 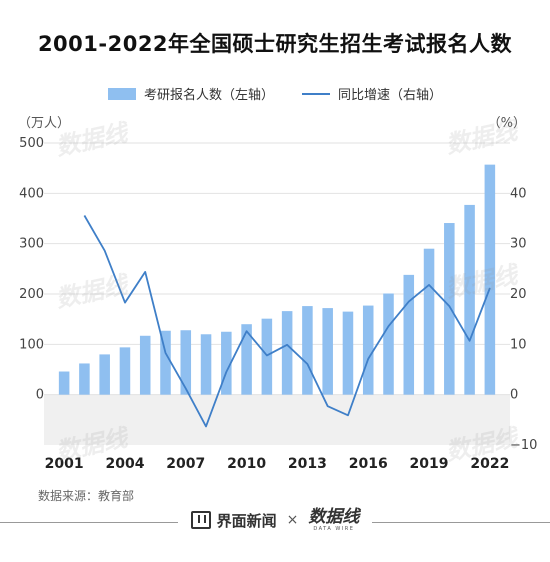 What do you see at coordinates (31, 294) in the screenshot?
I see `y-left-tick-label: 200` at bounding box center [31, 294].